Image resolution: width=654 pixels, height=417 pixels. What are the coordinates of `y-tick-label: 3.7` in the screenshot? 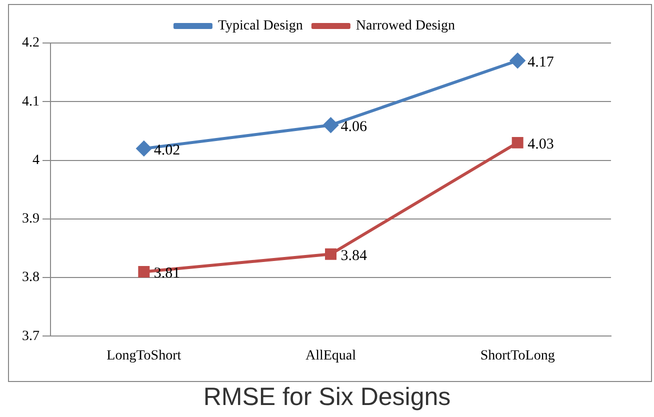 It's located at (31, 336).